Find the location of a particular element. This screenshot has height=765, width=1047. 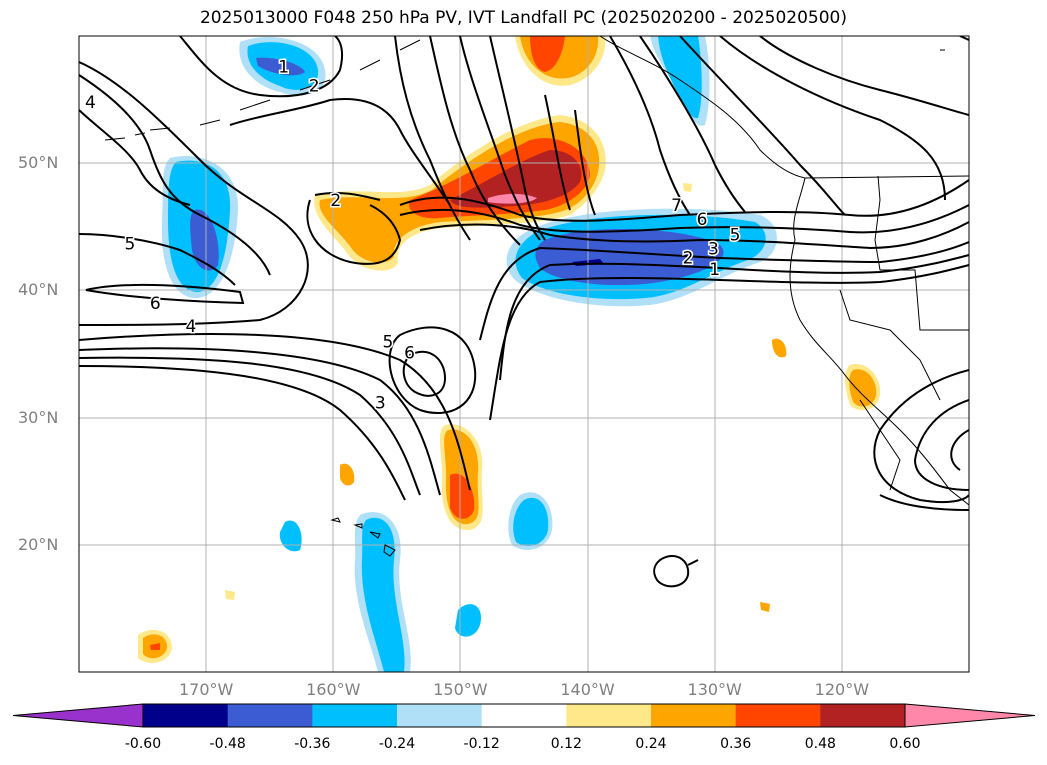

lon-tick-label: 120°W is located at coordinates (842, 689).